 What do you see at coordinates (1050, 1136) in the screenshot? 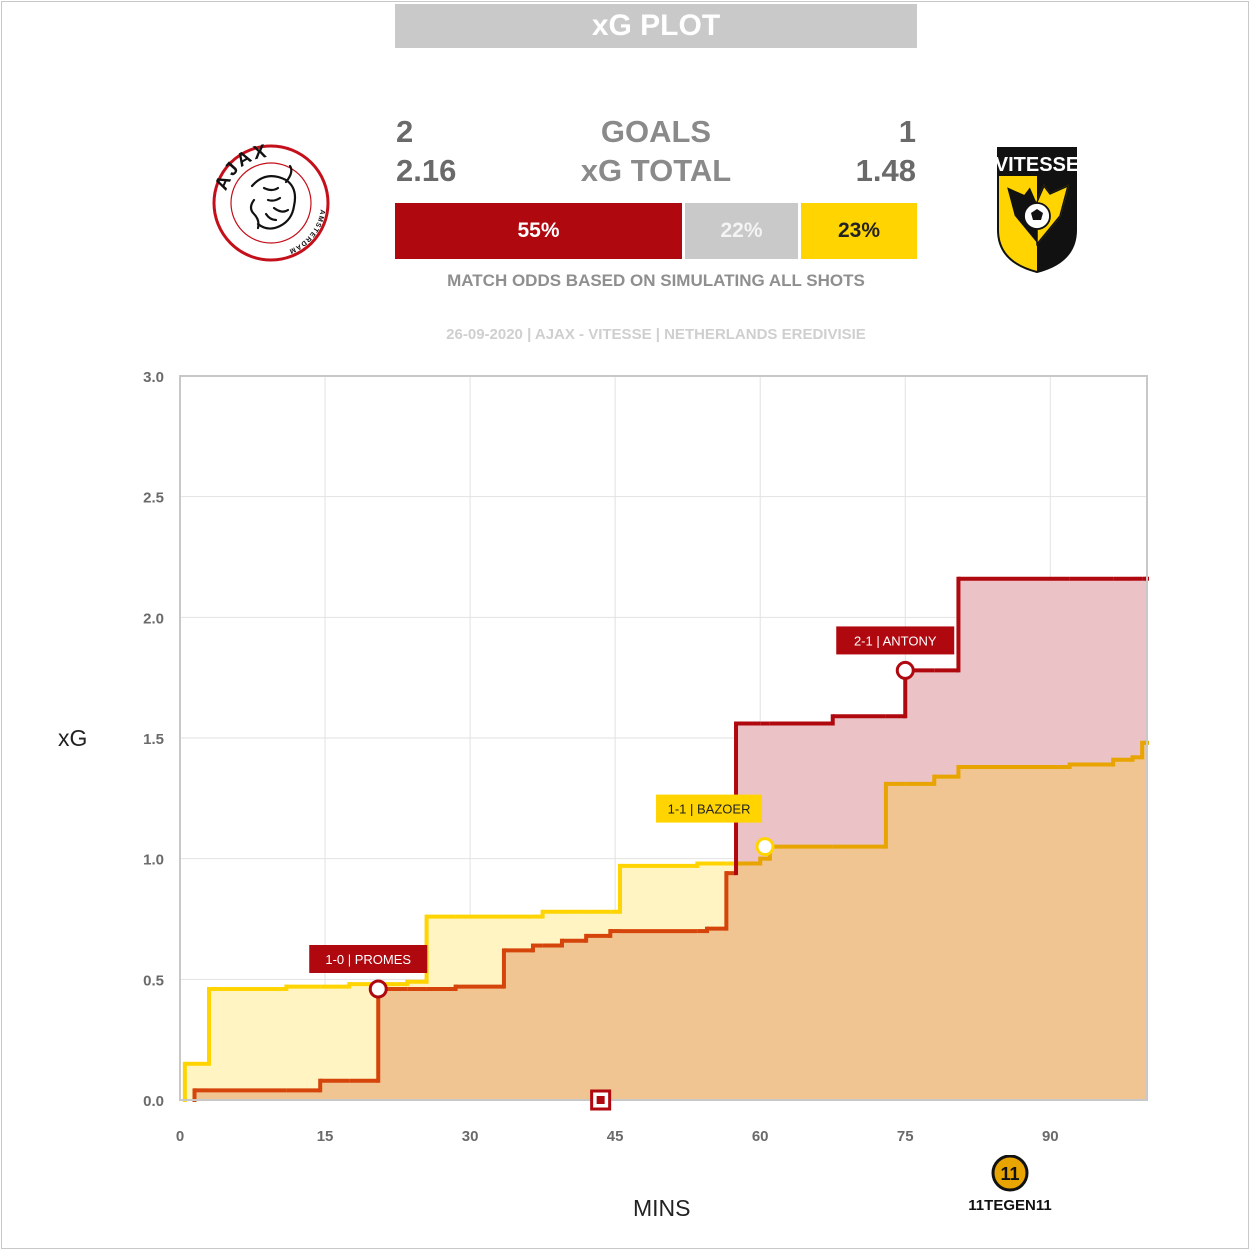
I see `x-tick-label: 90` at bounding box center [1050, 1136].